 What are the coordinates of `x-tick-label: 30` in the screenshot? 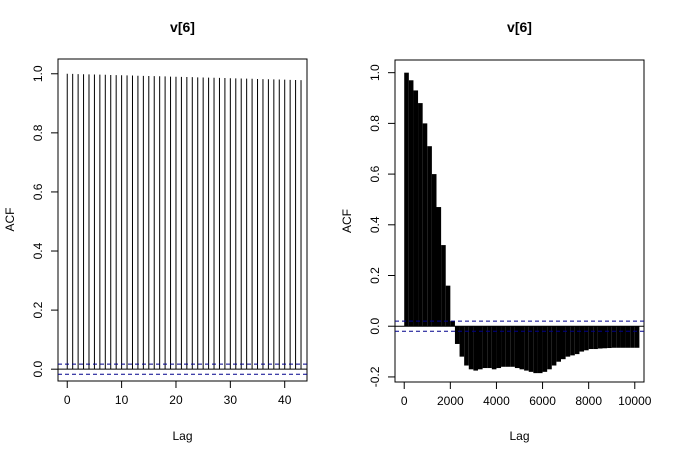 It's located at (231, 400).